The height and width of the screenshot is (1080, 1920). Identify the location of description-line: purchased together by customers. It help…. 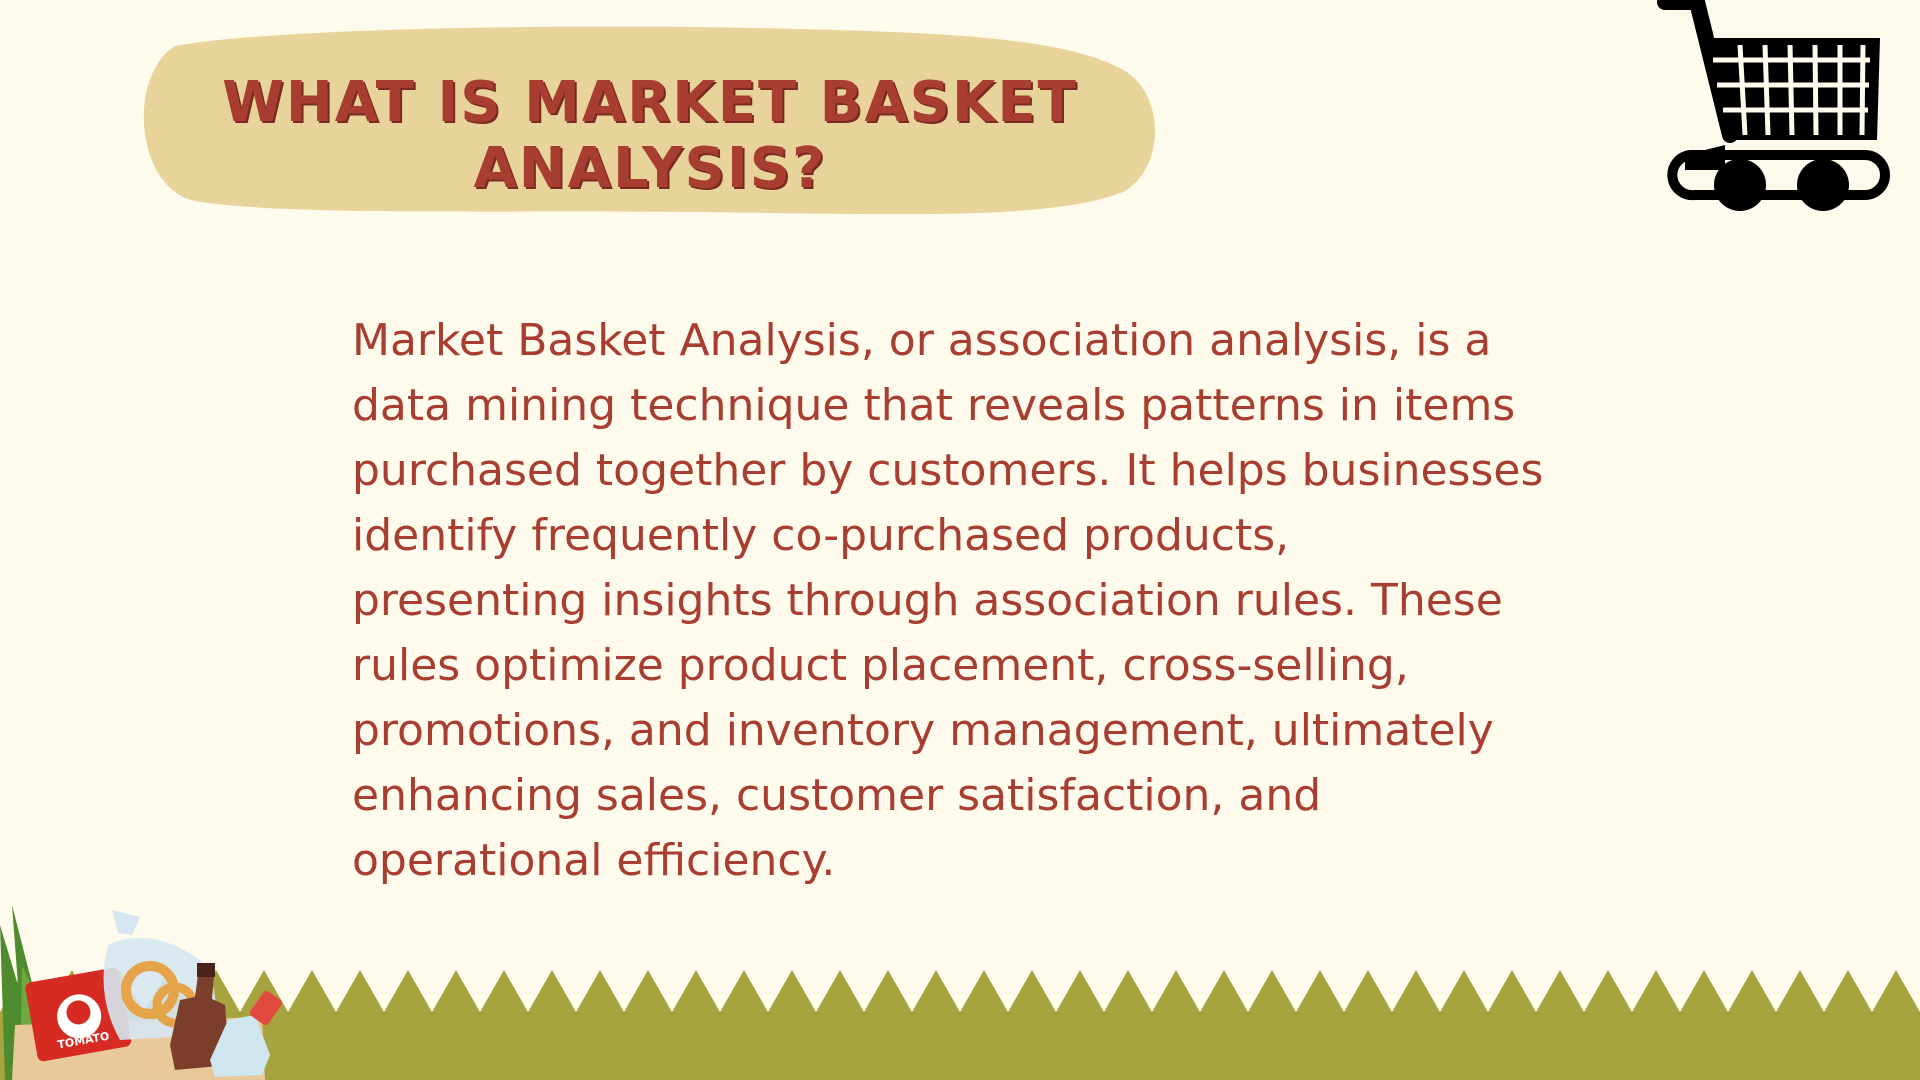
(948, 470).